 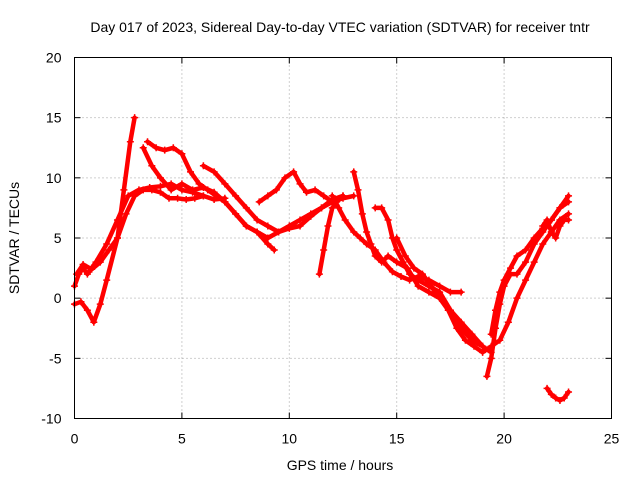 I want to click on x-tick-label: 0, so click(x=75, y=439).